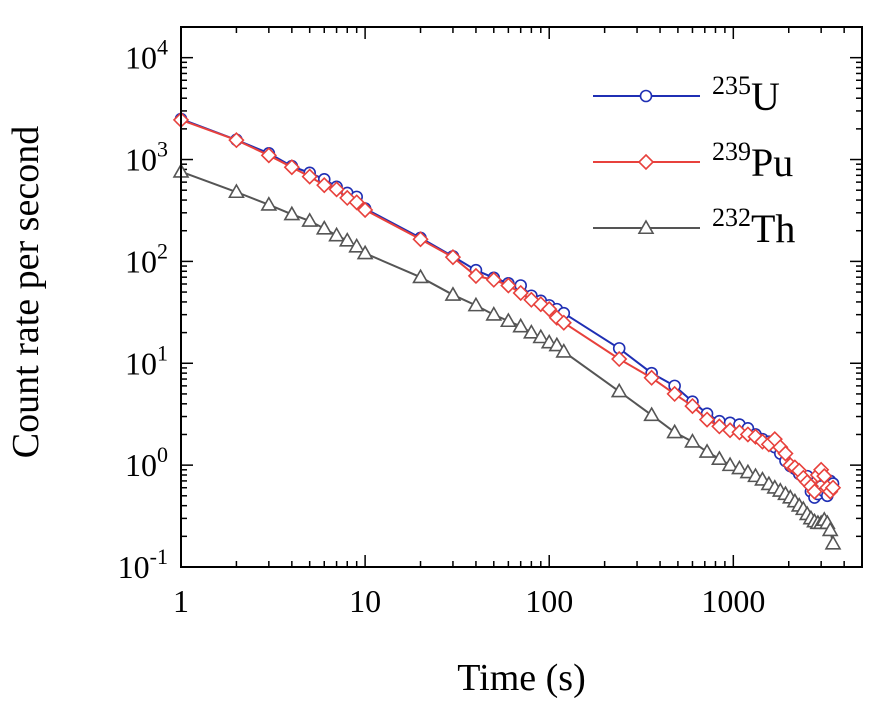 Image resolution: width=878 pixels, height=702 pixels. Describe the element at coordinates (521, 678) in the screenshot. I see `x-axis-label: Time (s)` at that location.